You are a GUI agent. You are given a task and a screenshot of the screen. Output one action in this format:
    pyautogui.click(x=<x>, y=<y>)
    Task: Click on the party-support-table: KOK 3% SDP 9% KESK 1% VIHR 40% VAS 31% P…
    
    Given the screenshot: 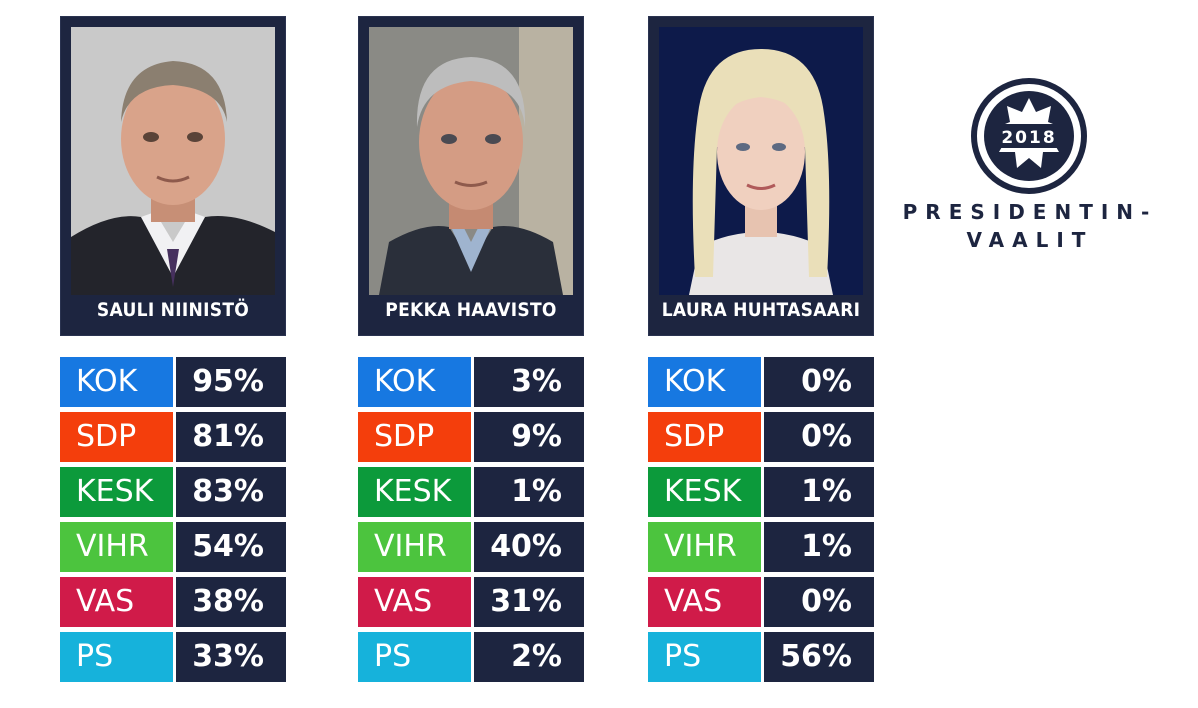 What is the action you would take?
    pyautogui.click(x=471, y=519)
    